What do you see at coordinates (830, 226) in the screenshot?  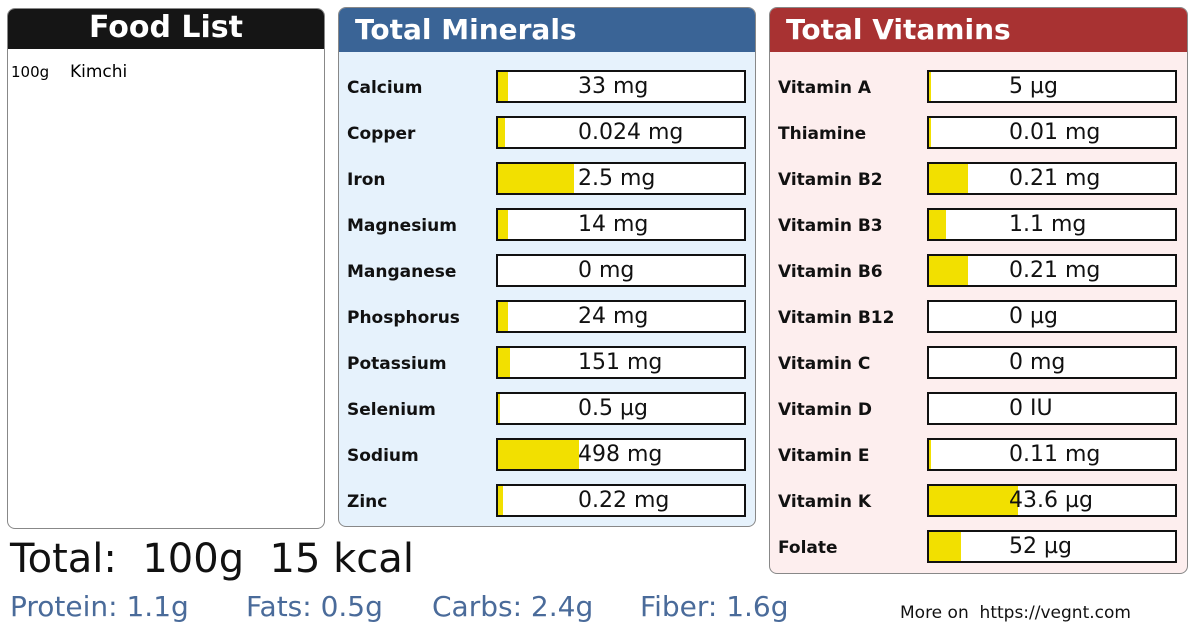 I see `row-label: Vitamin B3` at bounding box center [830, 226].